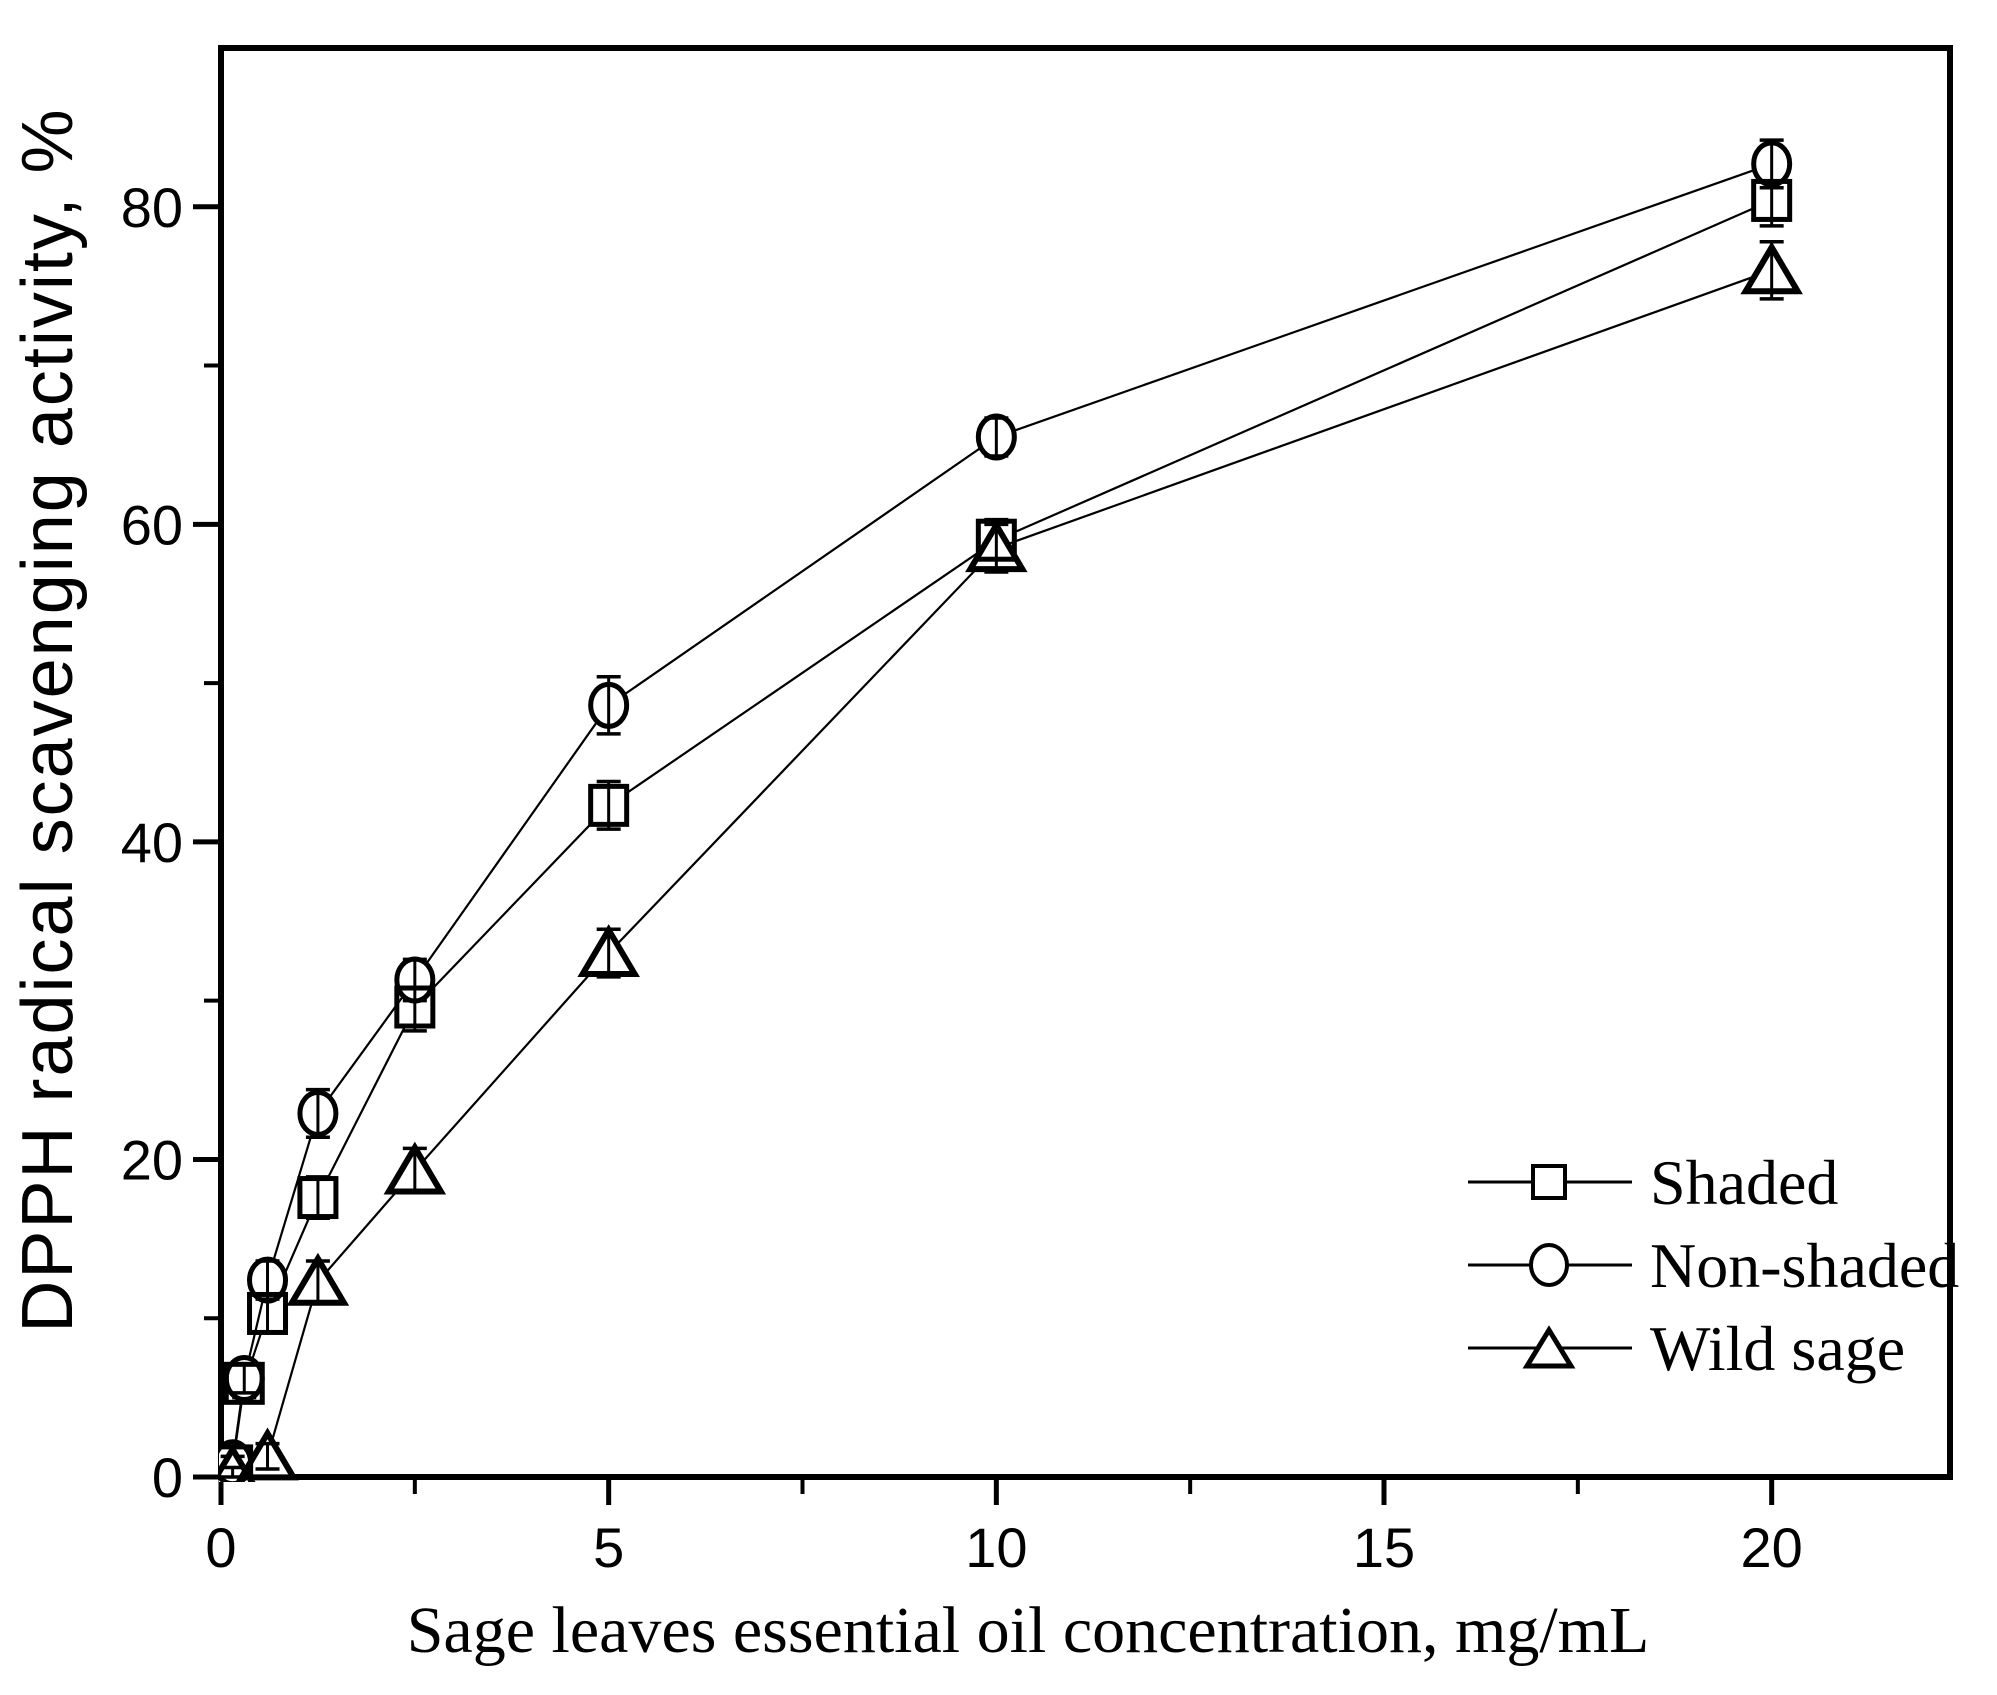  Describe the element at coordinates (48, 719) in the screenshot. I see `y-axis-title: DPPH radical scavenging activity, %` at that location.